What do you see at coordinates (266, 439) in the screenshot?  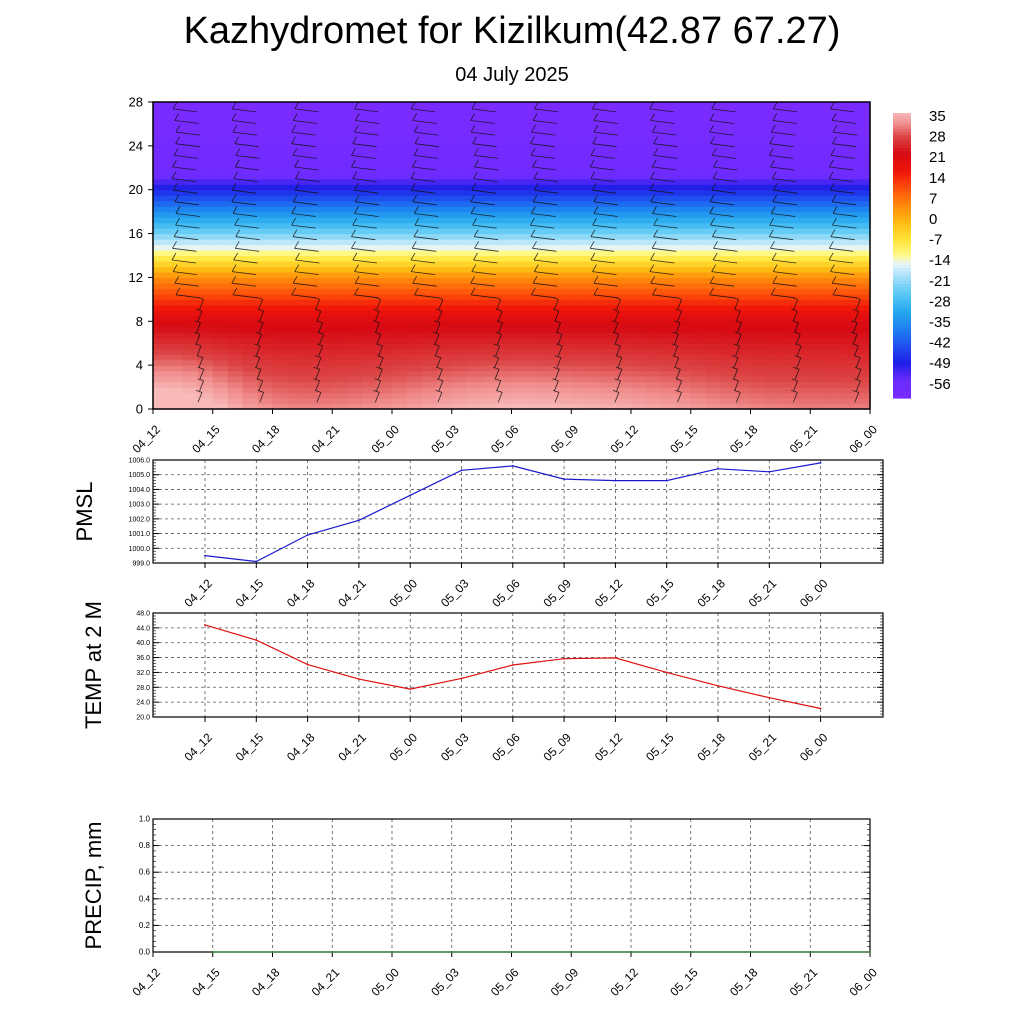 I see `x-tick-label: 04_18` at bounding box center [266, 439].